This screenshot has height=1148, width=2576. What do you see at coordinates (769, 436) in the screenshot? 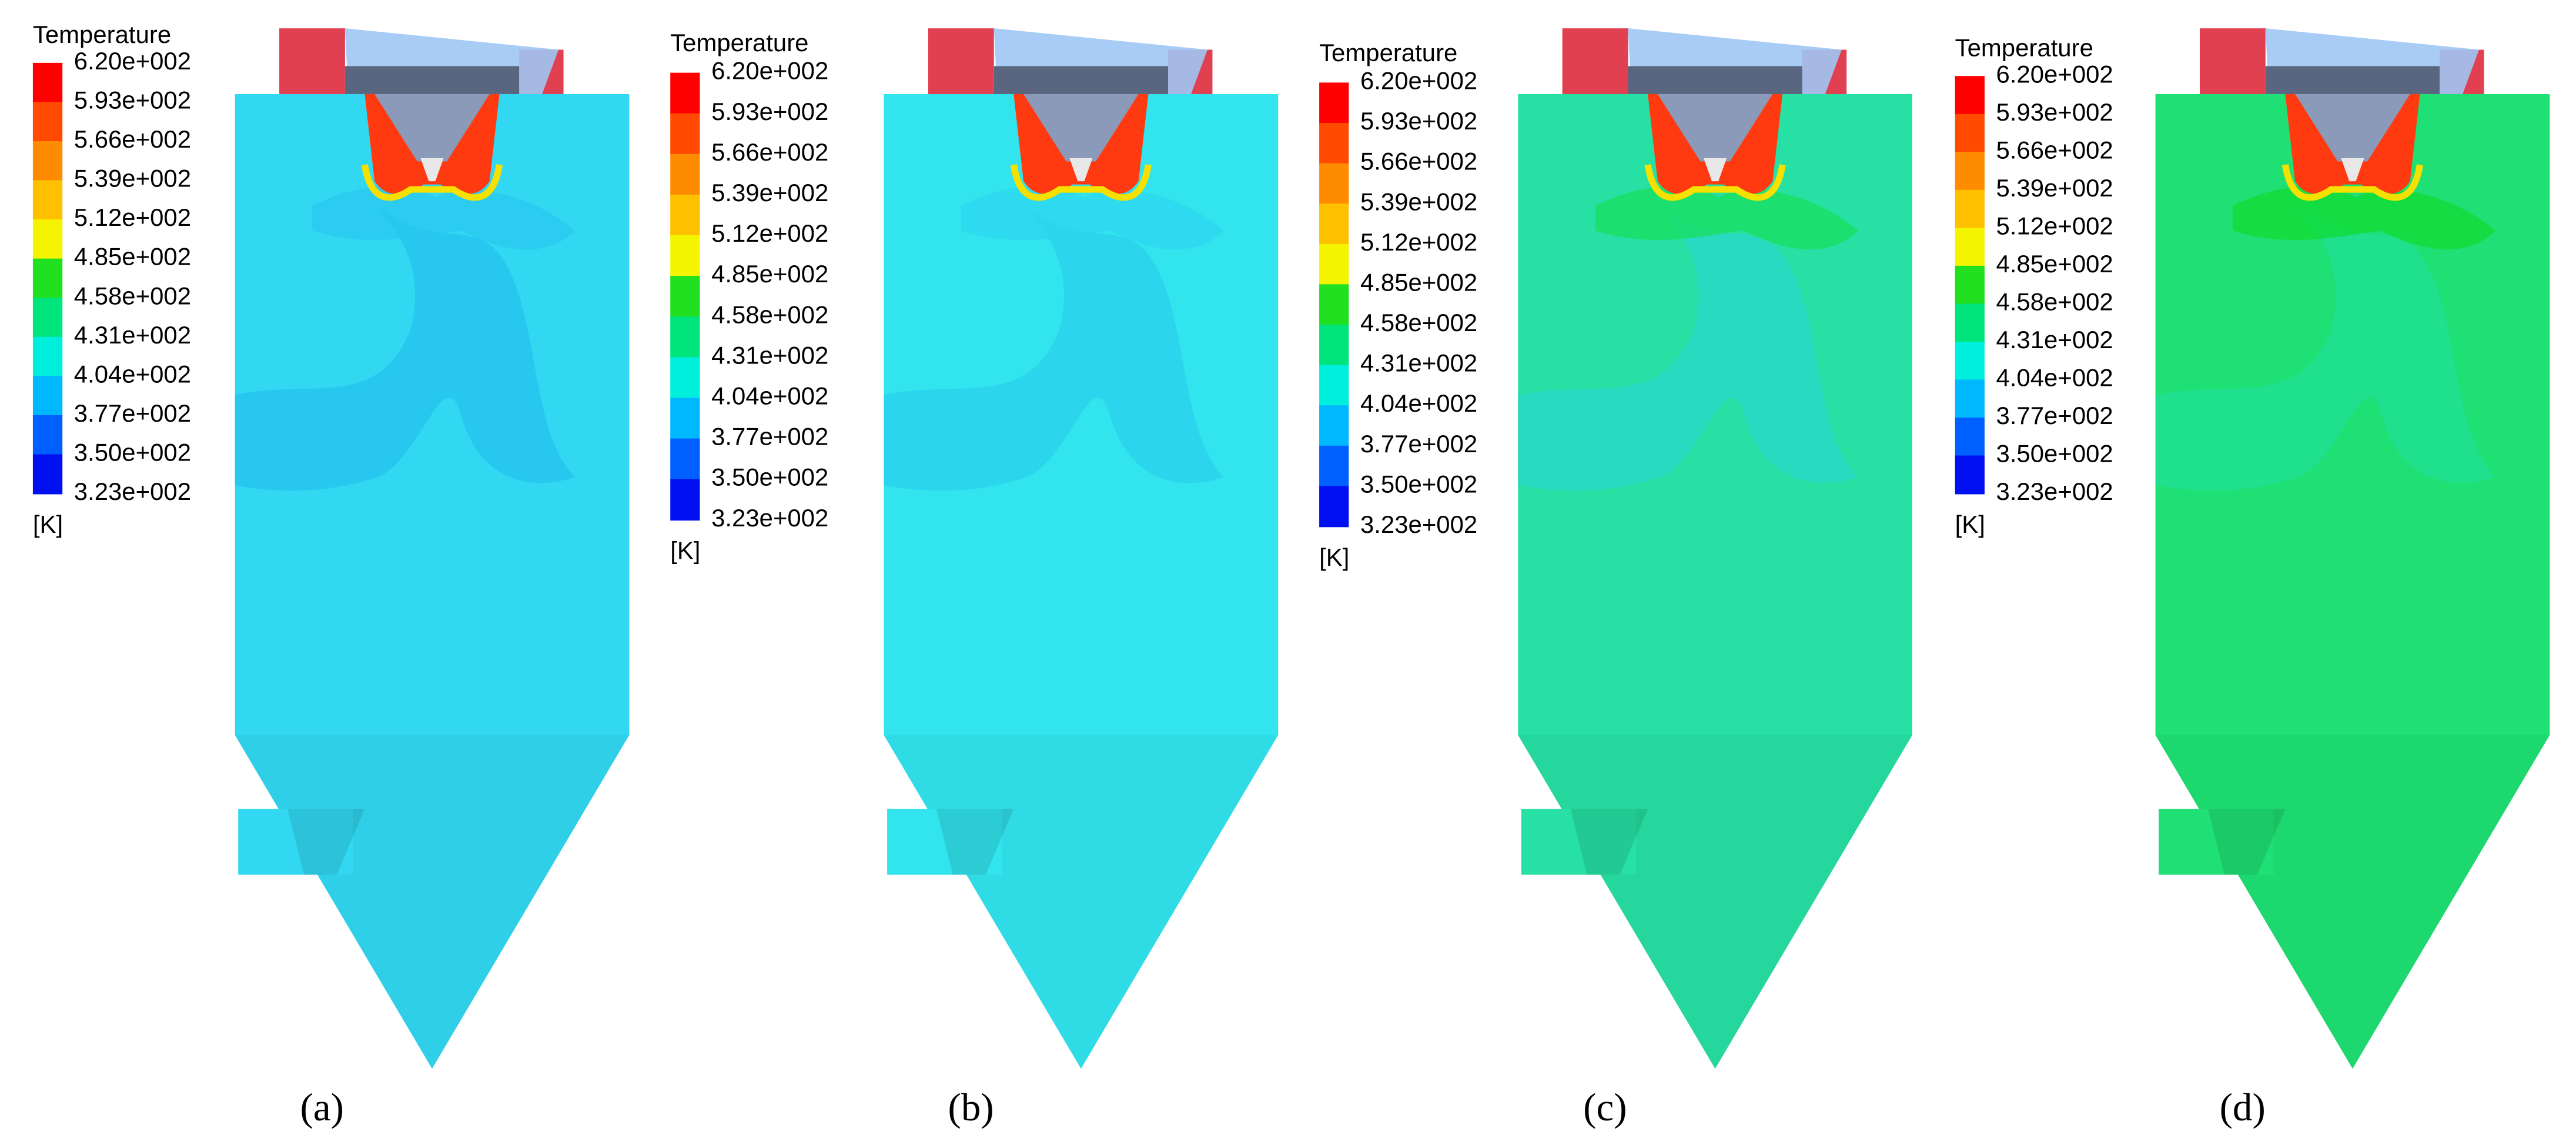
I see `colorbar-label: 3.77e+002` at bounding box center [769, 436].